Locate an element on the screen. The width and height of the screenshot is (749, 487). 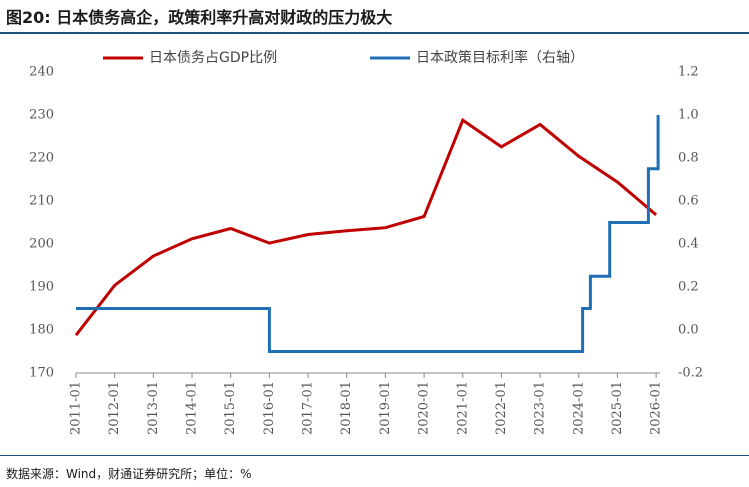
y-left-tick-label: 210 is located at coordinates (41, 201).